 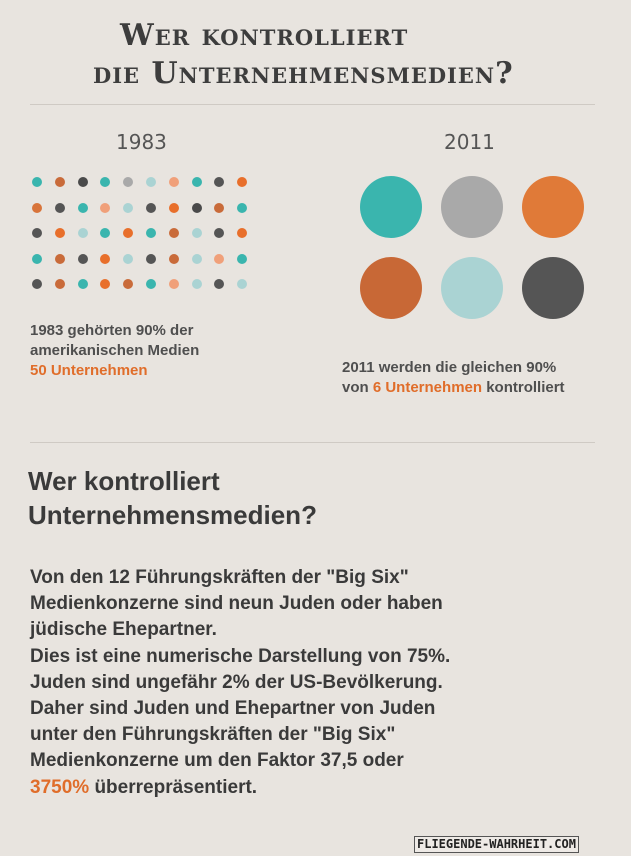 What do you see at coordinates (303, 73) in the screenshot?
I see `title-line-2: die Unternehmensmedien?` at bounding box center [303, 73].